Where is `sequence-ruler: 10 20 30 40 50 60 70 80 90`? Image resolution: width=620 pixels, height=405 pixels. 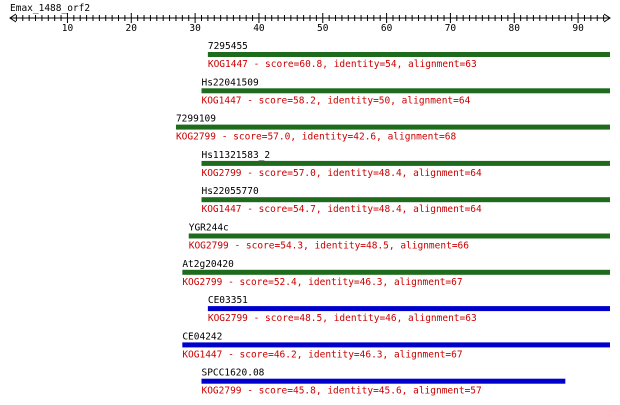 sequence-ruler: 10 20 30 40 50 60 70 80 90 is located at coordinates (310, 23).